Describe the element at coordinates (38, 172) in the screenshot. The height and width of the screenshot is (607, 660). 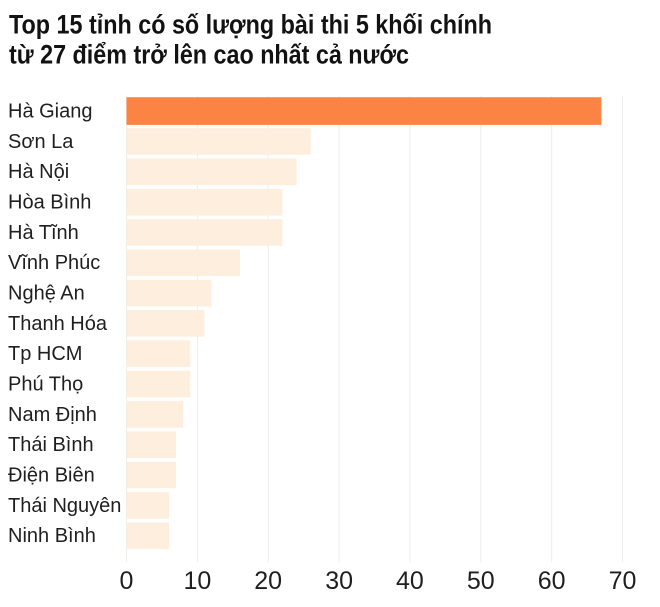
I see `svg-text: Hà Nội` at that location.